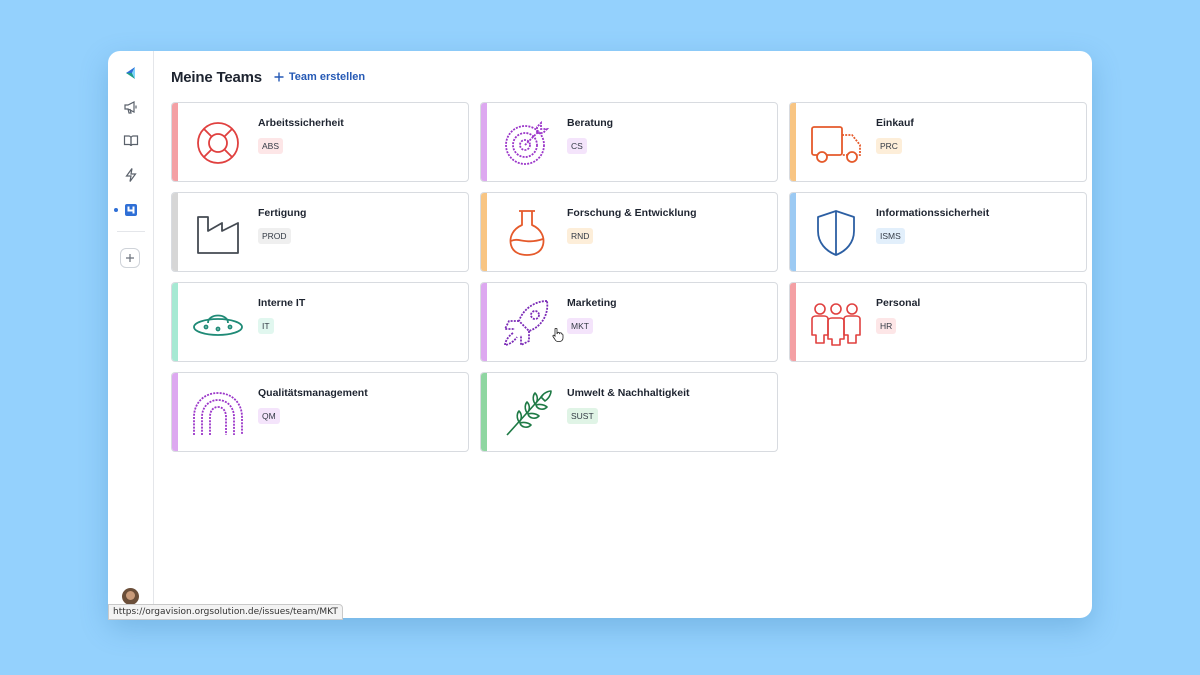  Describe the element at coordinates (898, 303) in the screenshot. I see `team-name: Personal` at that location.